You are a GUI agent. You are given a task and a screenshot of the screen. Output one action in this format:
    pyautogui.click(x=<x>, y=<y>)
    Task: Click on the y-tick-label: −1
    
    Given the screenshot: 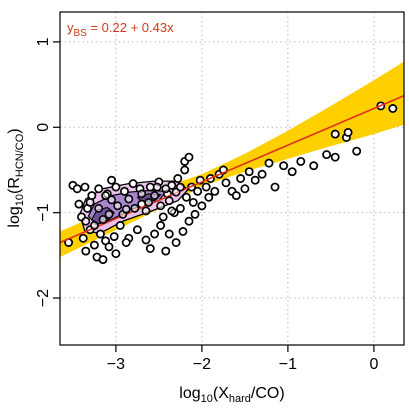 What is the action you would take?
    pyautogui.click(x=43, y=212)
    